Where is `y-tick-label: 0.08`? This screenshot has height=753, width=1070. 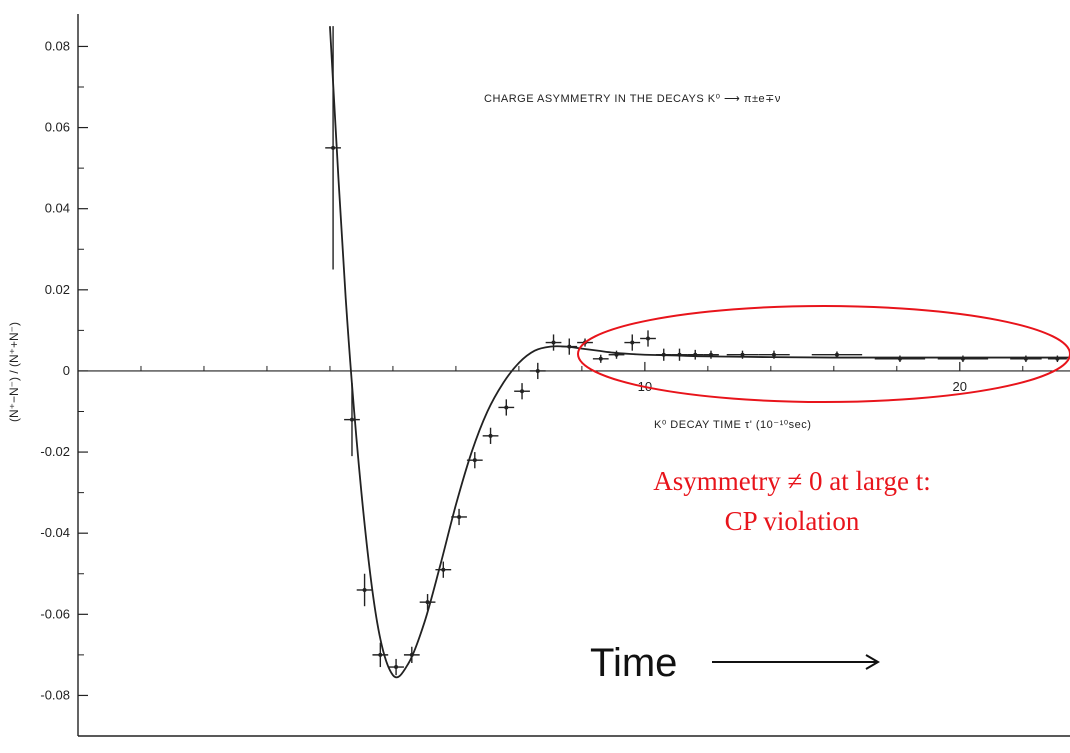 y-tick-label: 0.08 is located at coordinates (57, 45).